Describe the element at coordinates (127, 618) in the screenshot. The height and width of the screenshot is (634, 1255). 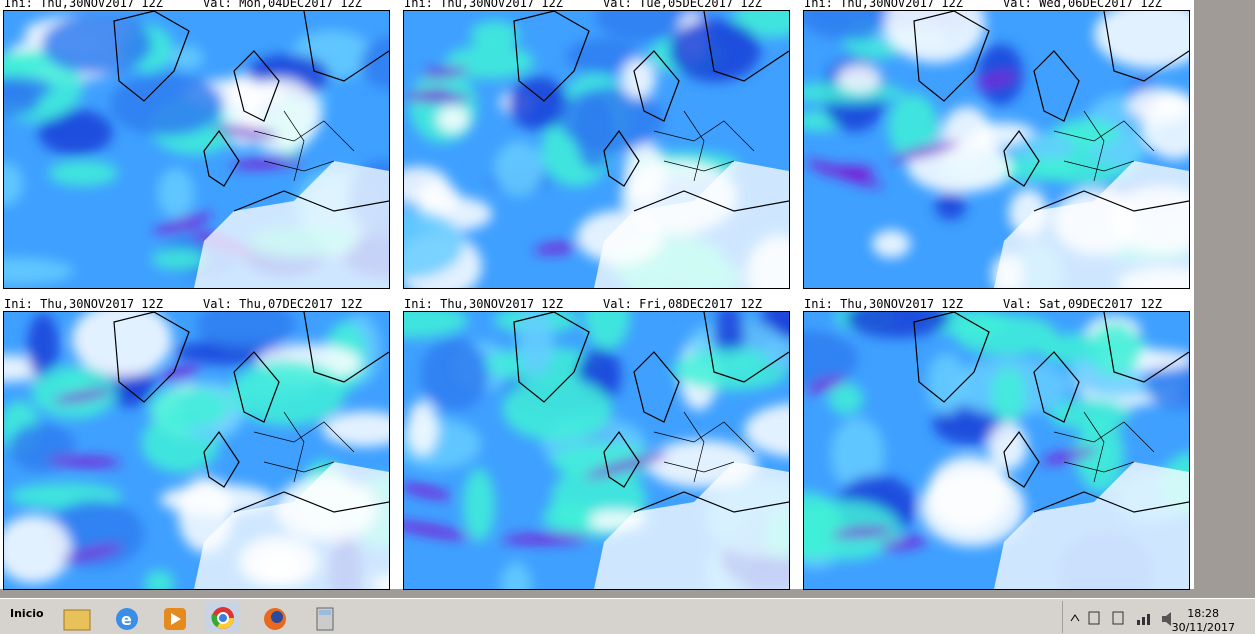
I see `ie-icon: e` at that location.